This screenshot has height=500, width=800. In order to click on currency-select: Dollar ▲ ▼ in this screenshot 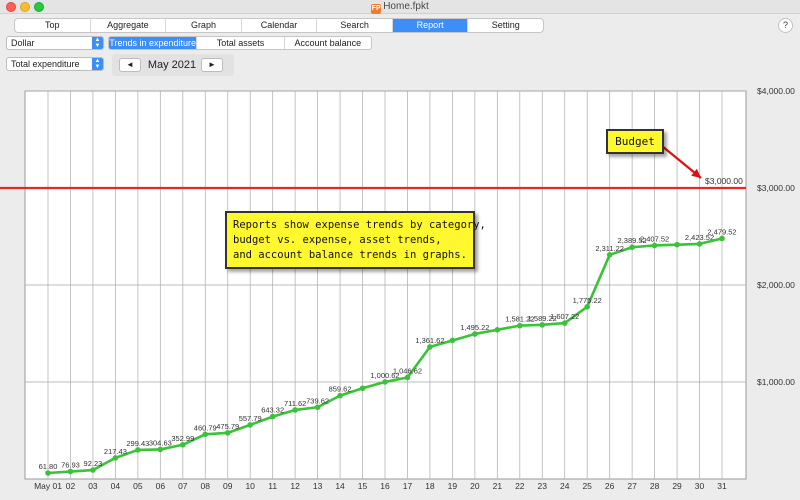, I will do `click(55, 43)`.